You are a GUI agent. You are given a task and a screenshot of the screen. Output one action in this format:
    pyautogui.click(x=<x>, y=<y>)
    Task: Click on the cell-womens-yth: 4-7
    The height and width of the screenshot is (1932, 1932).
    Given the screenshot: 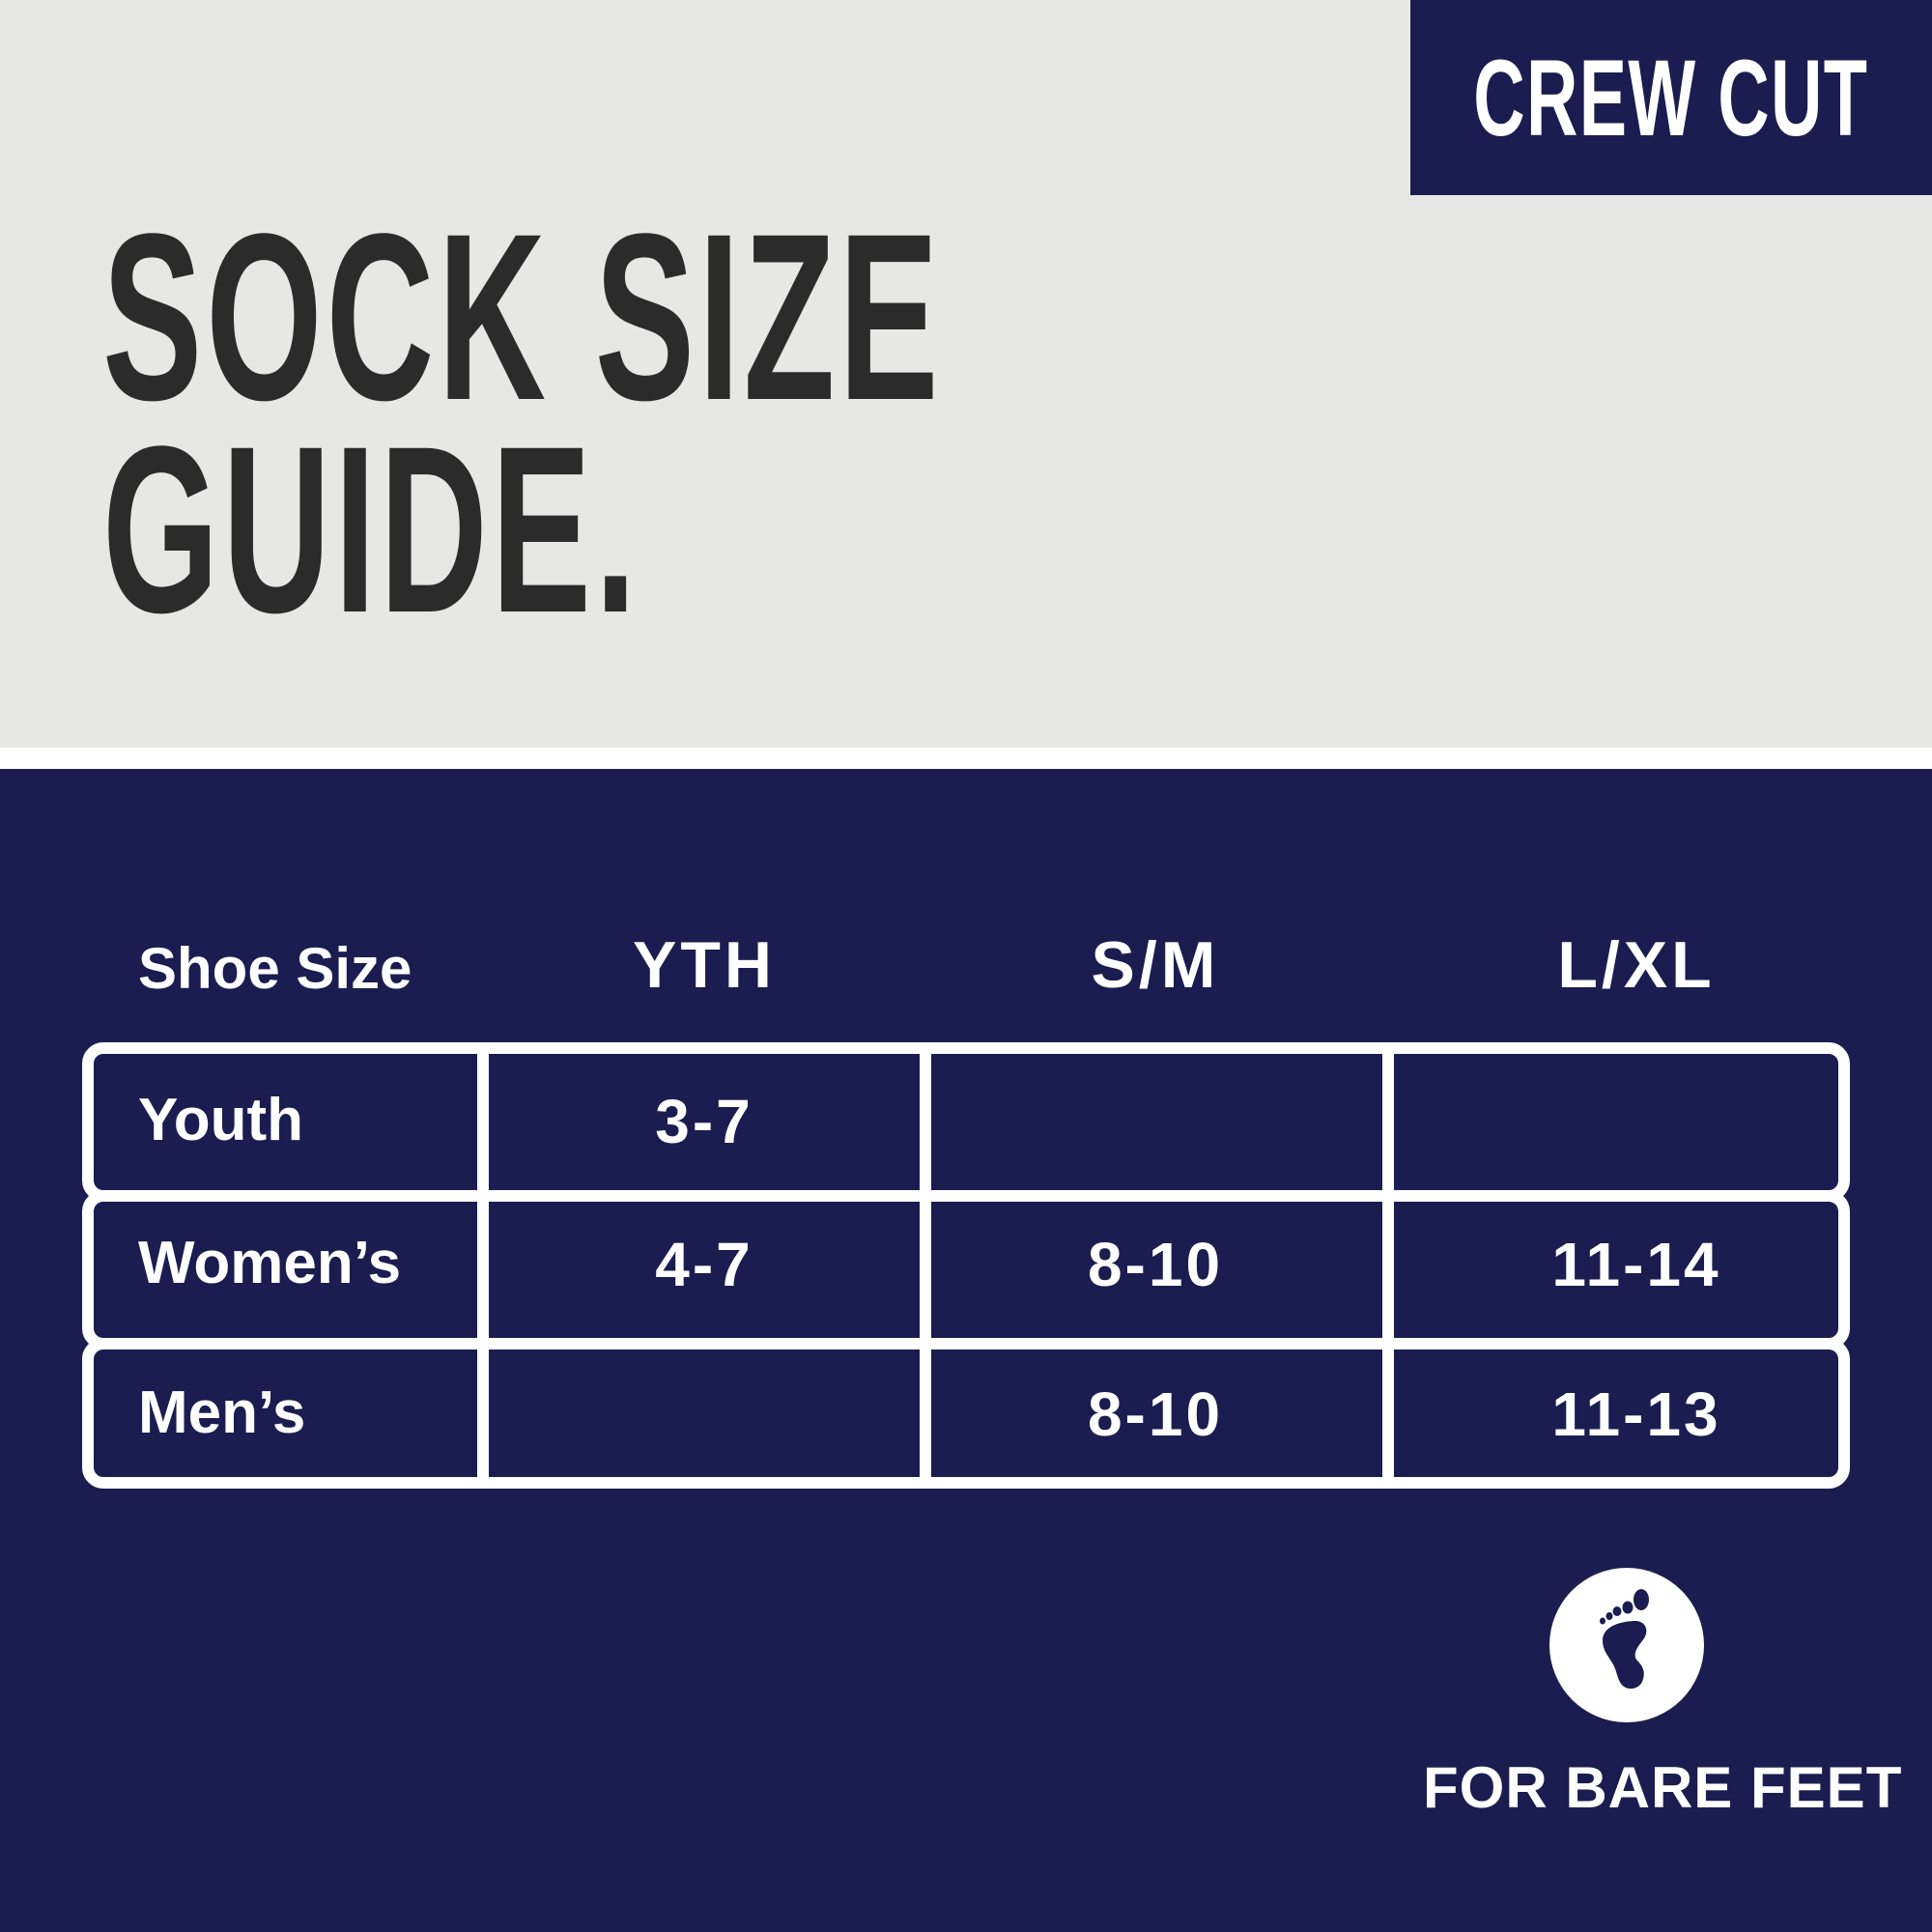 What is the action you would take?
    pyautogui.click(x=704, y=1264)
    